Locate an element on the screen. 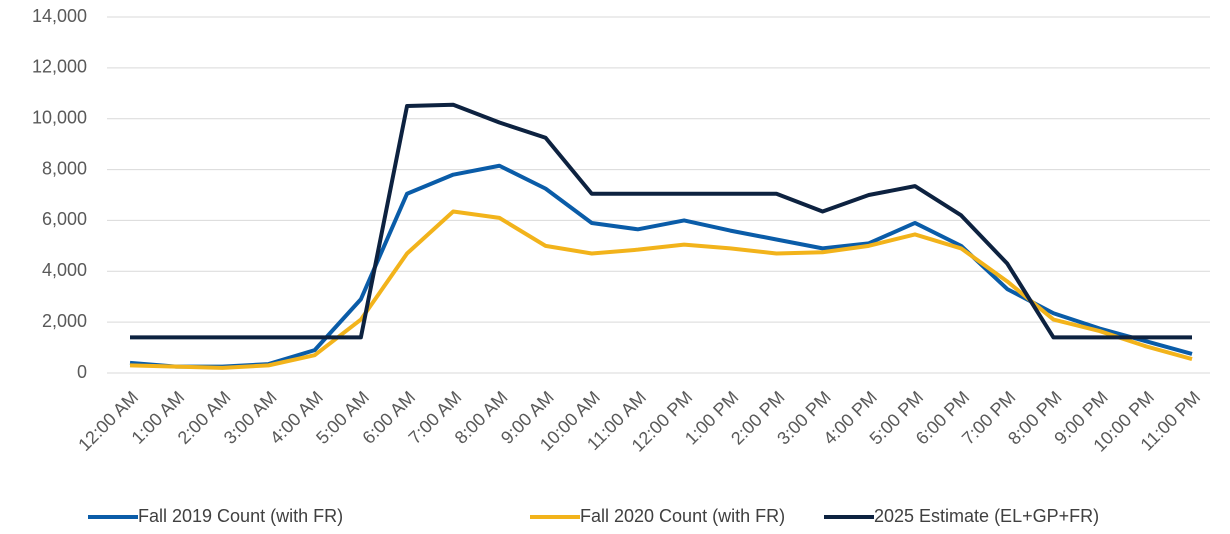  x-tick-label: 12:00 AM is located at coordinates (108, 421).